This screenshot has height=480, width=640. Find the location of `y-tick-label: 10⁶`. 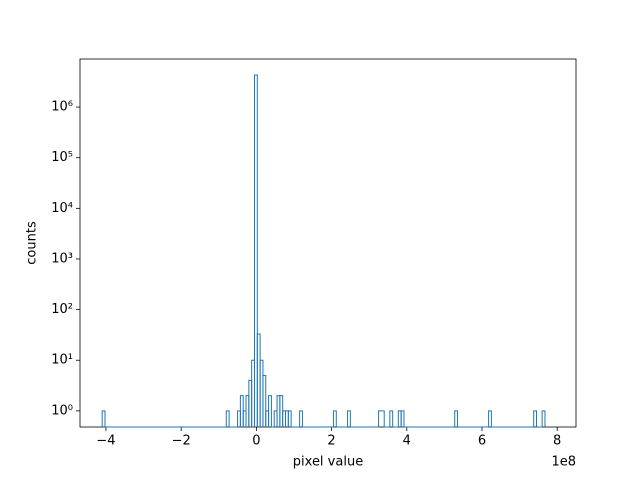

y-tick-label: 10⁶ is located at coordinates (62, 107).